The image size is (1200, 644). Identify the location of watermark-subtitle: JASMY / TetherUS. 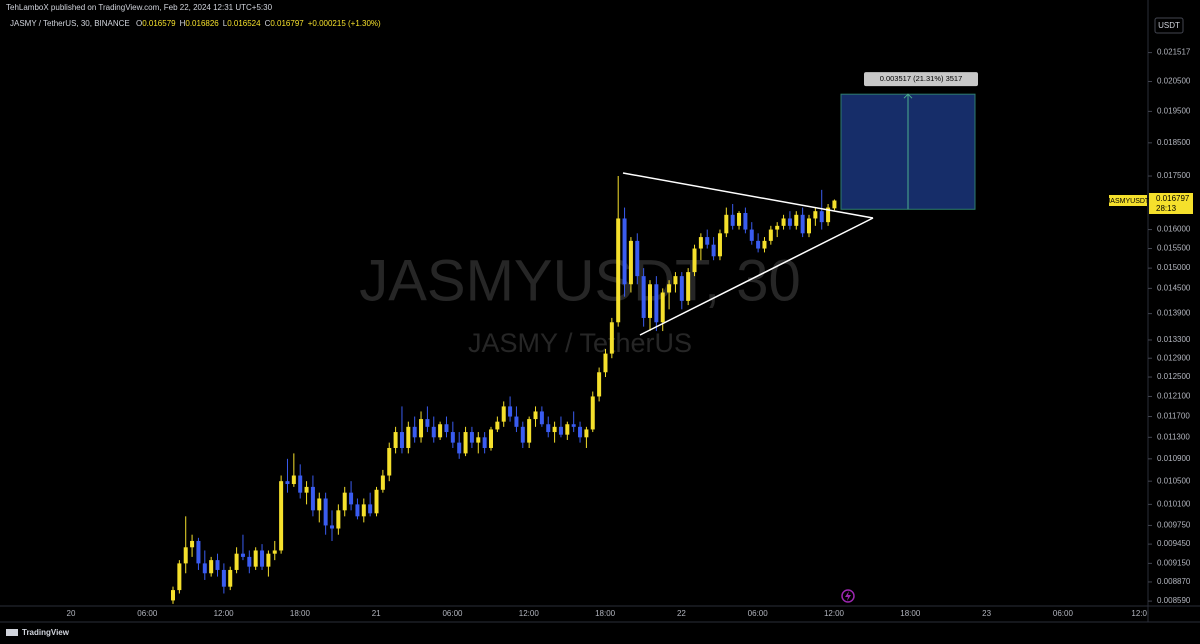
(580, 343).